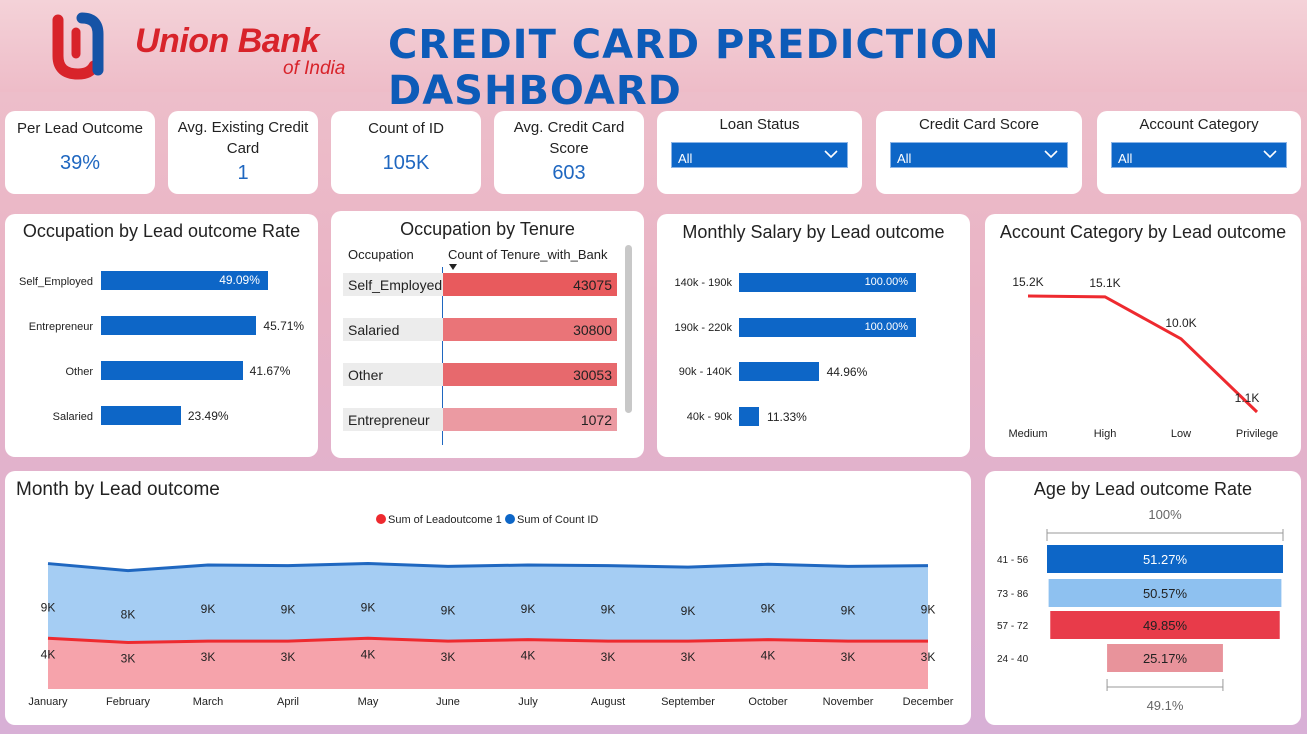 The width and height of the screenshot is (1307, 734). I want to click on union-bank-logo: Union Bank of India, so click(200, 46).